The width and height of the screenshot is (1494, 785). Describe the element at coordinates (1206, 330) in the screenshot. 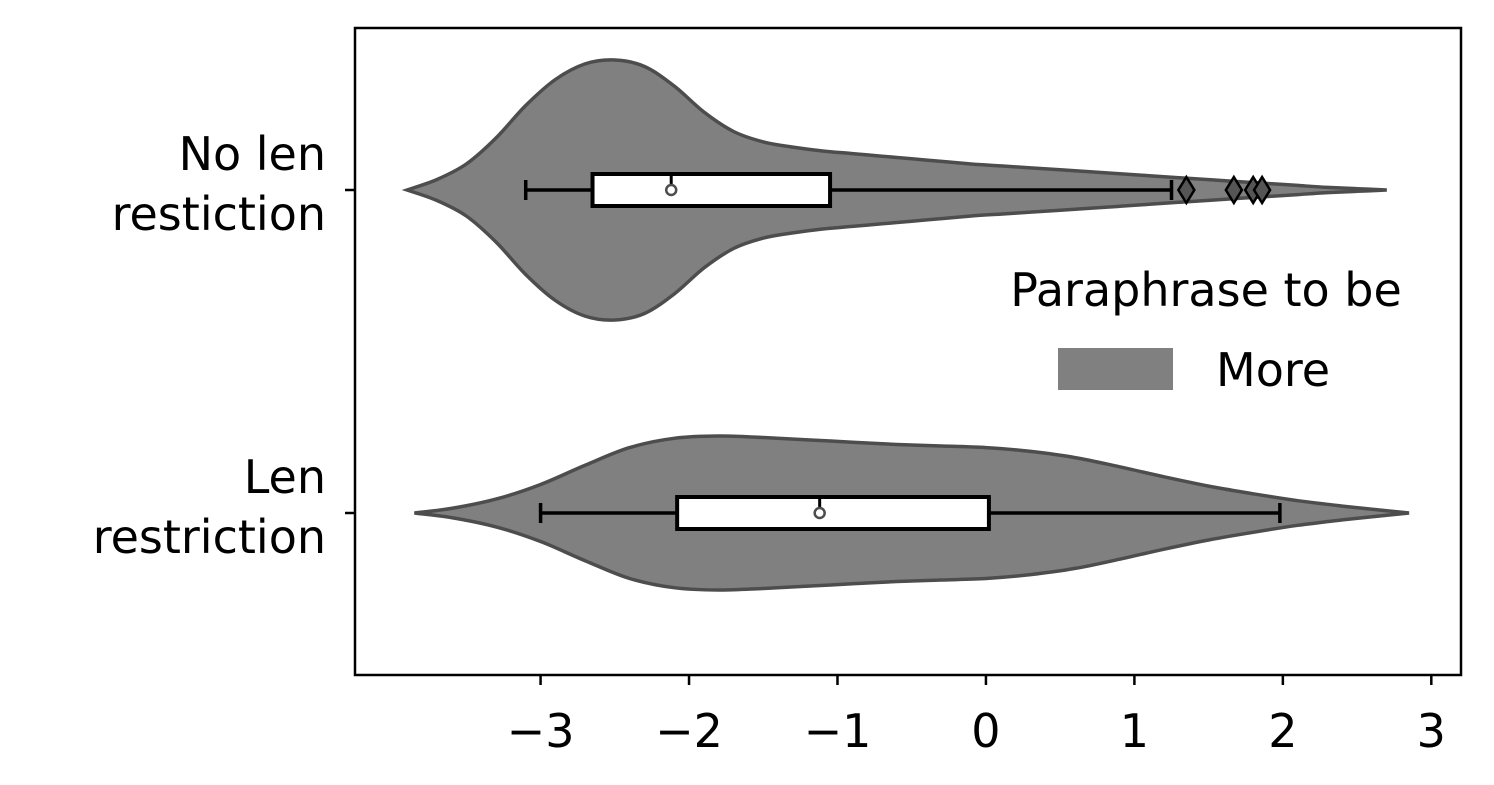

I see `legend: Paraphrase to be More` at that location.